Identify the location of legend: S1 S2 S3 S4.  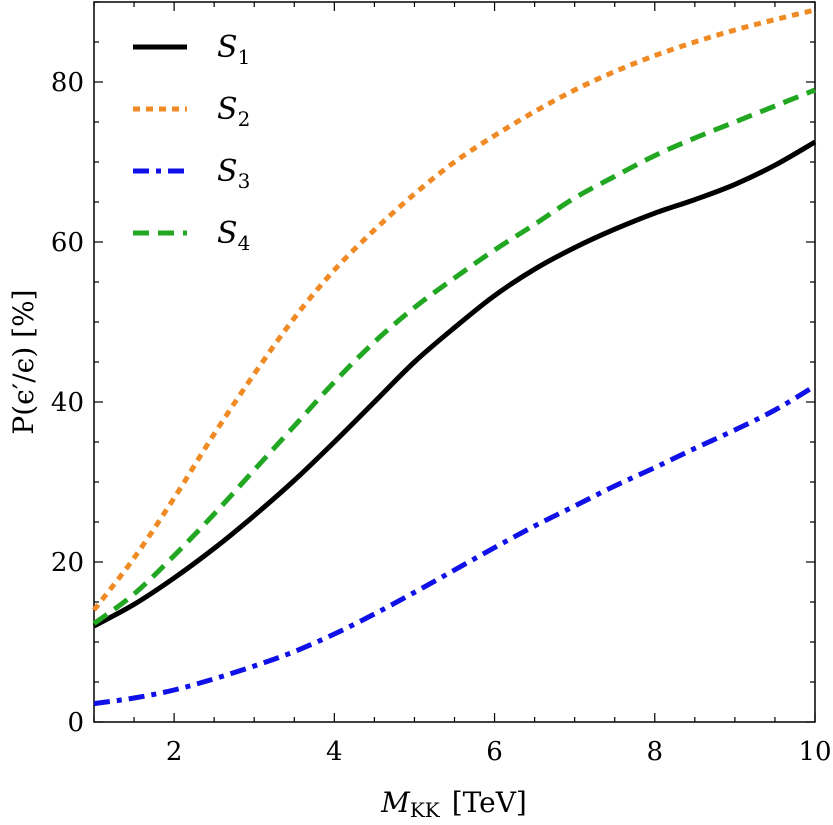
(191, 142).